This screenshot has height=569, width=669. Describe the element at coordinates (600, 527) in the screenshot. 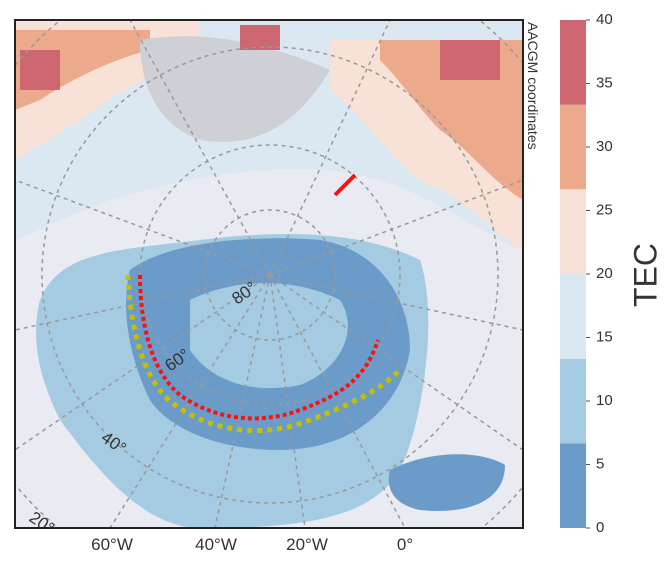

I see `colorbar-tick-label: 0` at that location.